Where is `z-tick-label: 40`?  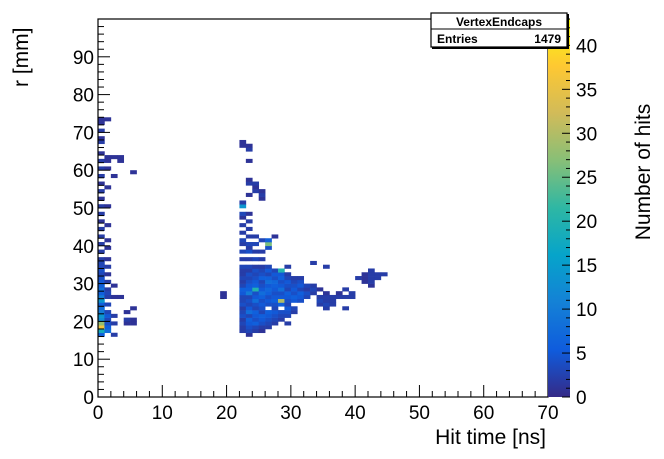
z-tick-label: 40 is located at coordinates (586, 46).